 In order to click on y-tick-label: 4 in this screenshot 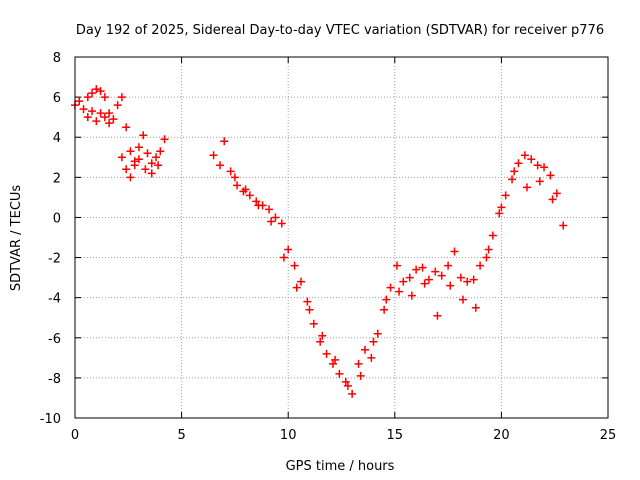, I will do `click(57, 138)`.